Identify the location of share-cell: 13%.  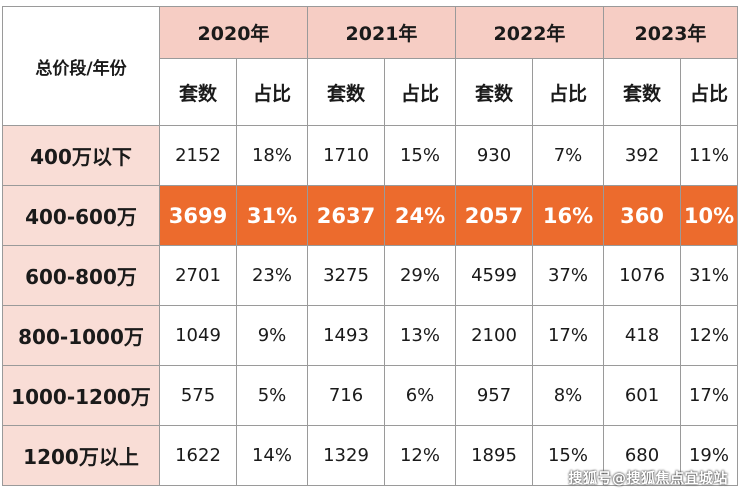
(420, 335).